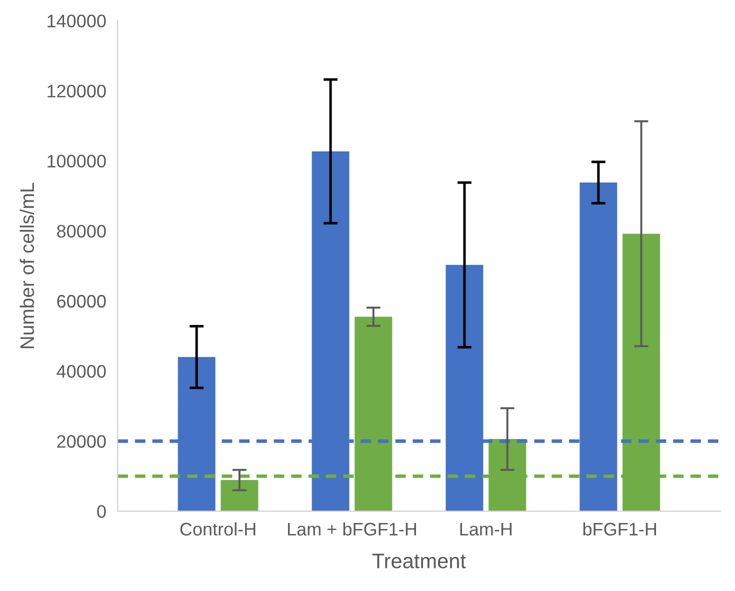  I want to click on y-tick-label: 0, so click(101, 511).